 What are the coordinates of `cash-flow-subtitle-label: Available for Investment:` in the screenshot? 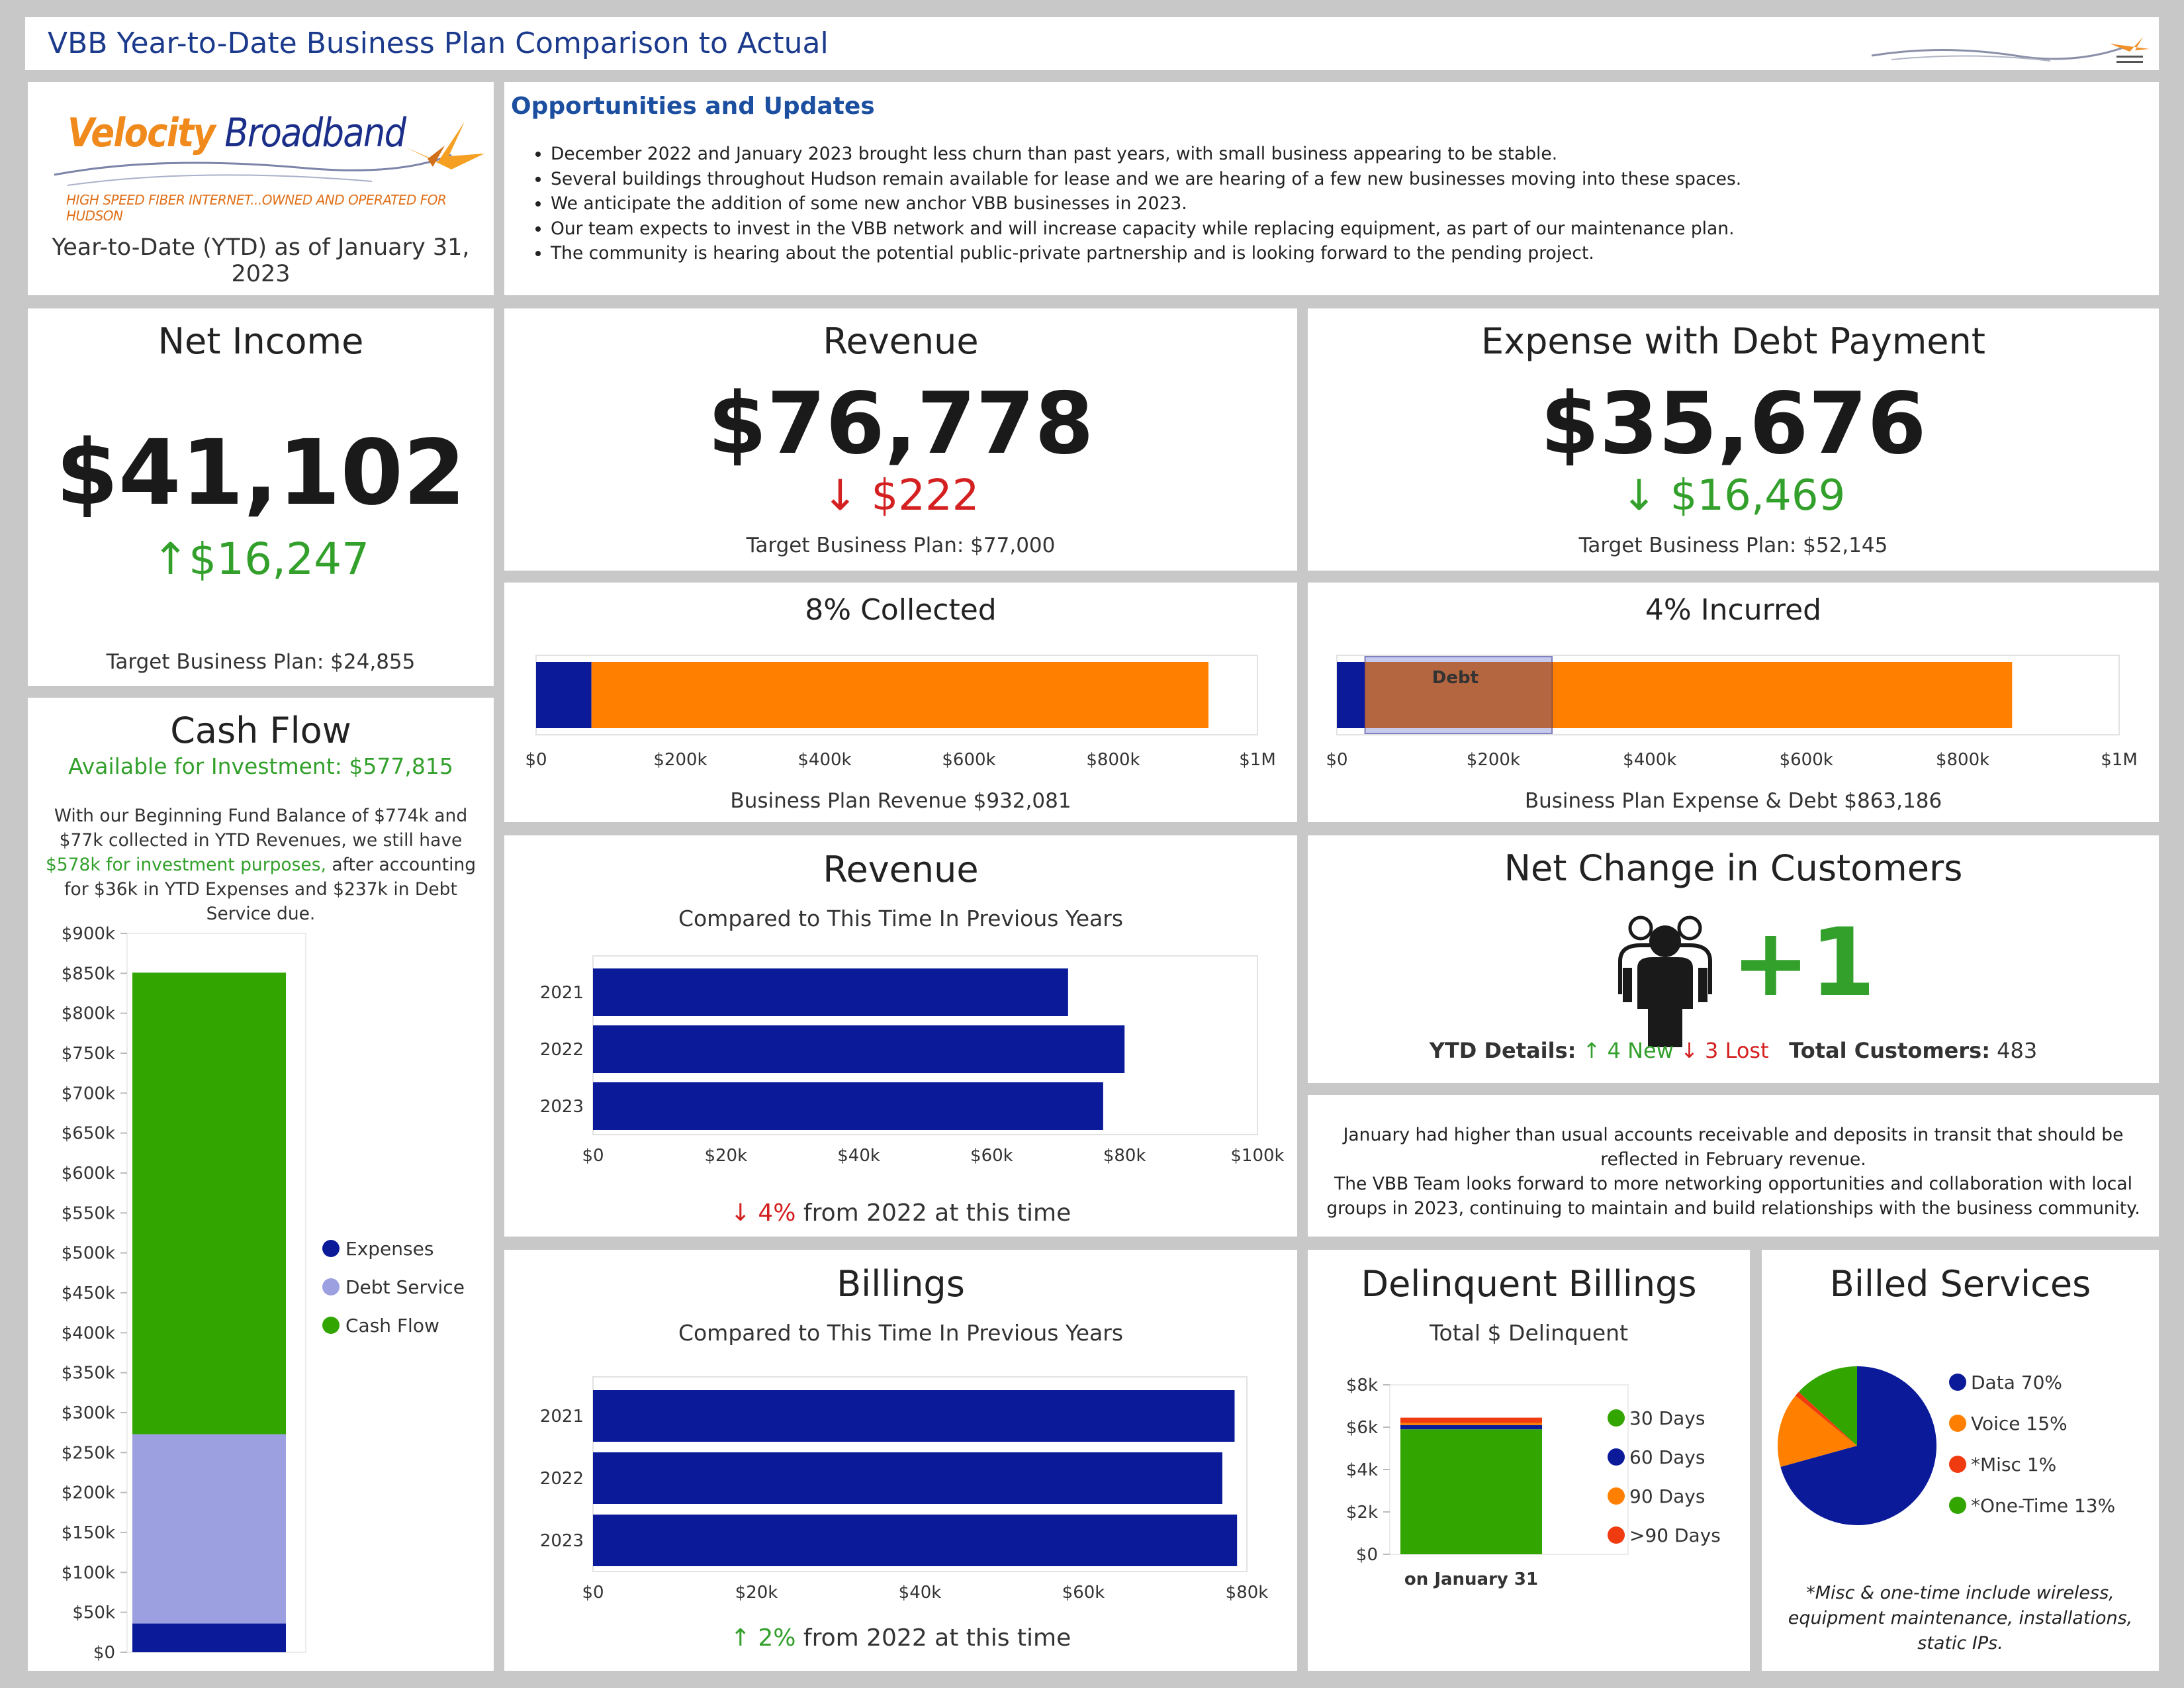 It's located at (205, 766).